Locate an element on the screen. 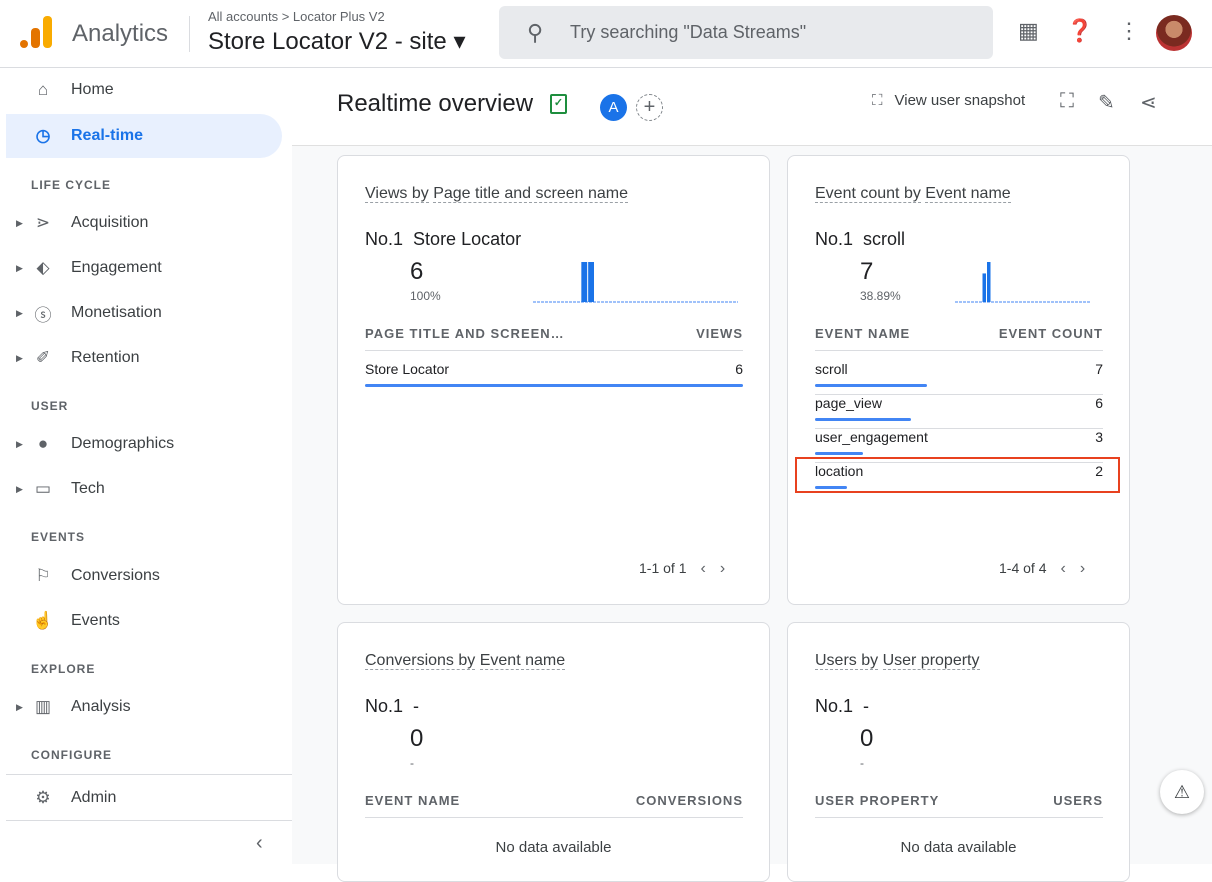 This screenshot has height=882, width=1212. clock-icon: ◷ is located at coordinates (43, 135).